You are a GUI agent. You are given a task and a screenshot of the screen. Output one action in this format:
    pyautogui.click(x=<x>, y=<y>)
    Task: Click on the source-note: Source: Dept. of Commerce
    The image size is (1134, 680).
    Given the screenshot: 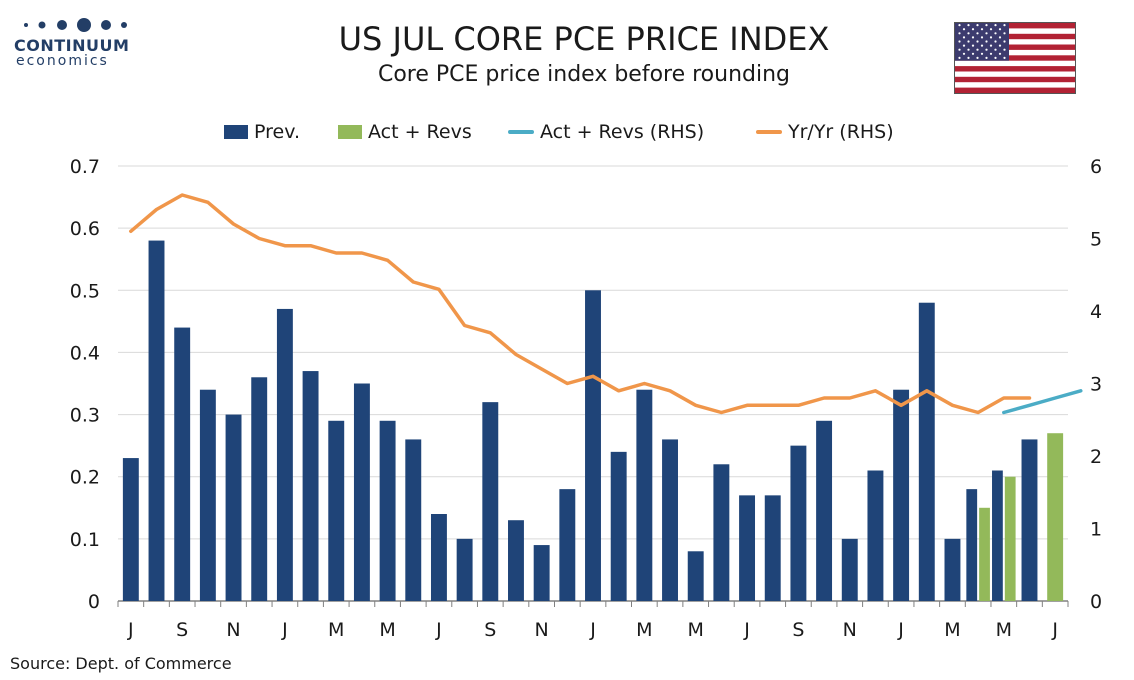 What is the action you would take?
    pyautogui.click(x=121, y=663)
    